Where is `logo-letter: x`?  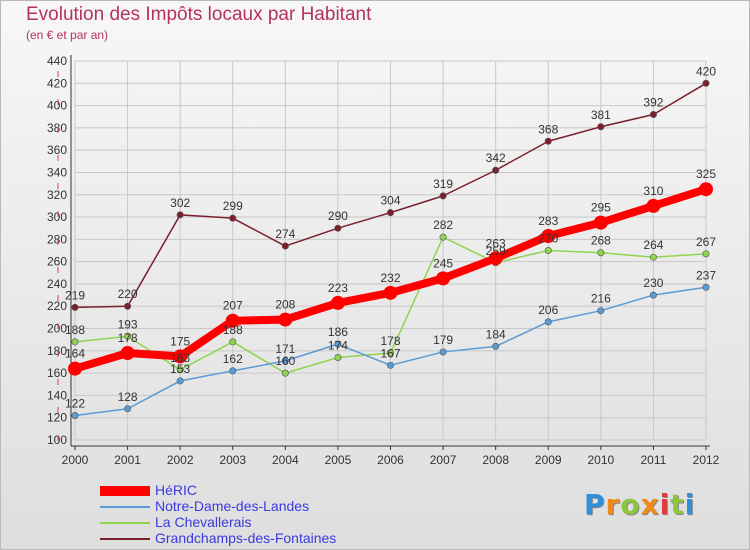 logo-letter: x is located at coordinates (650, 504).